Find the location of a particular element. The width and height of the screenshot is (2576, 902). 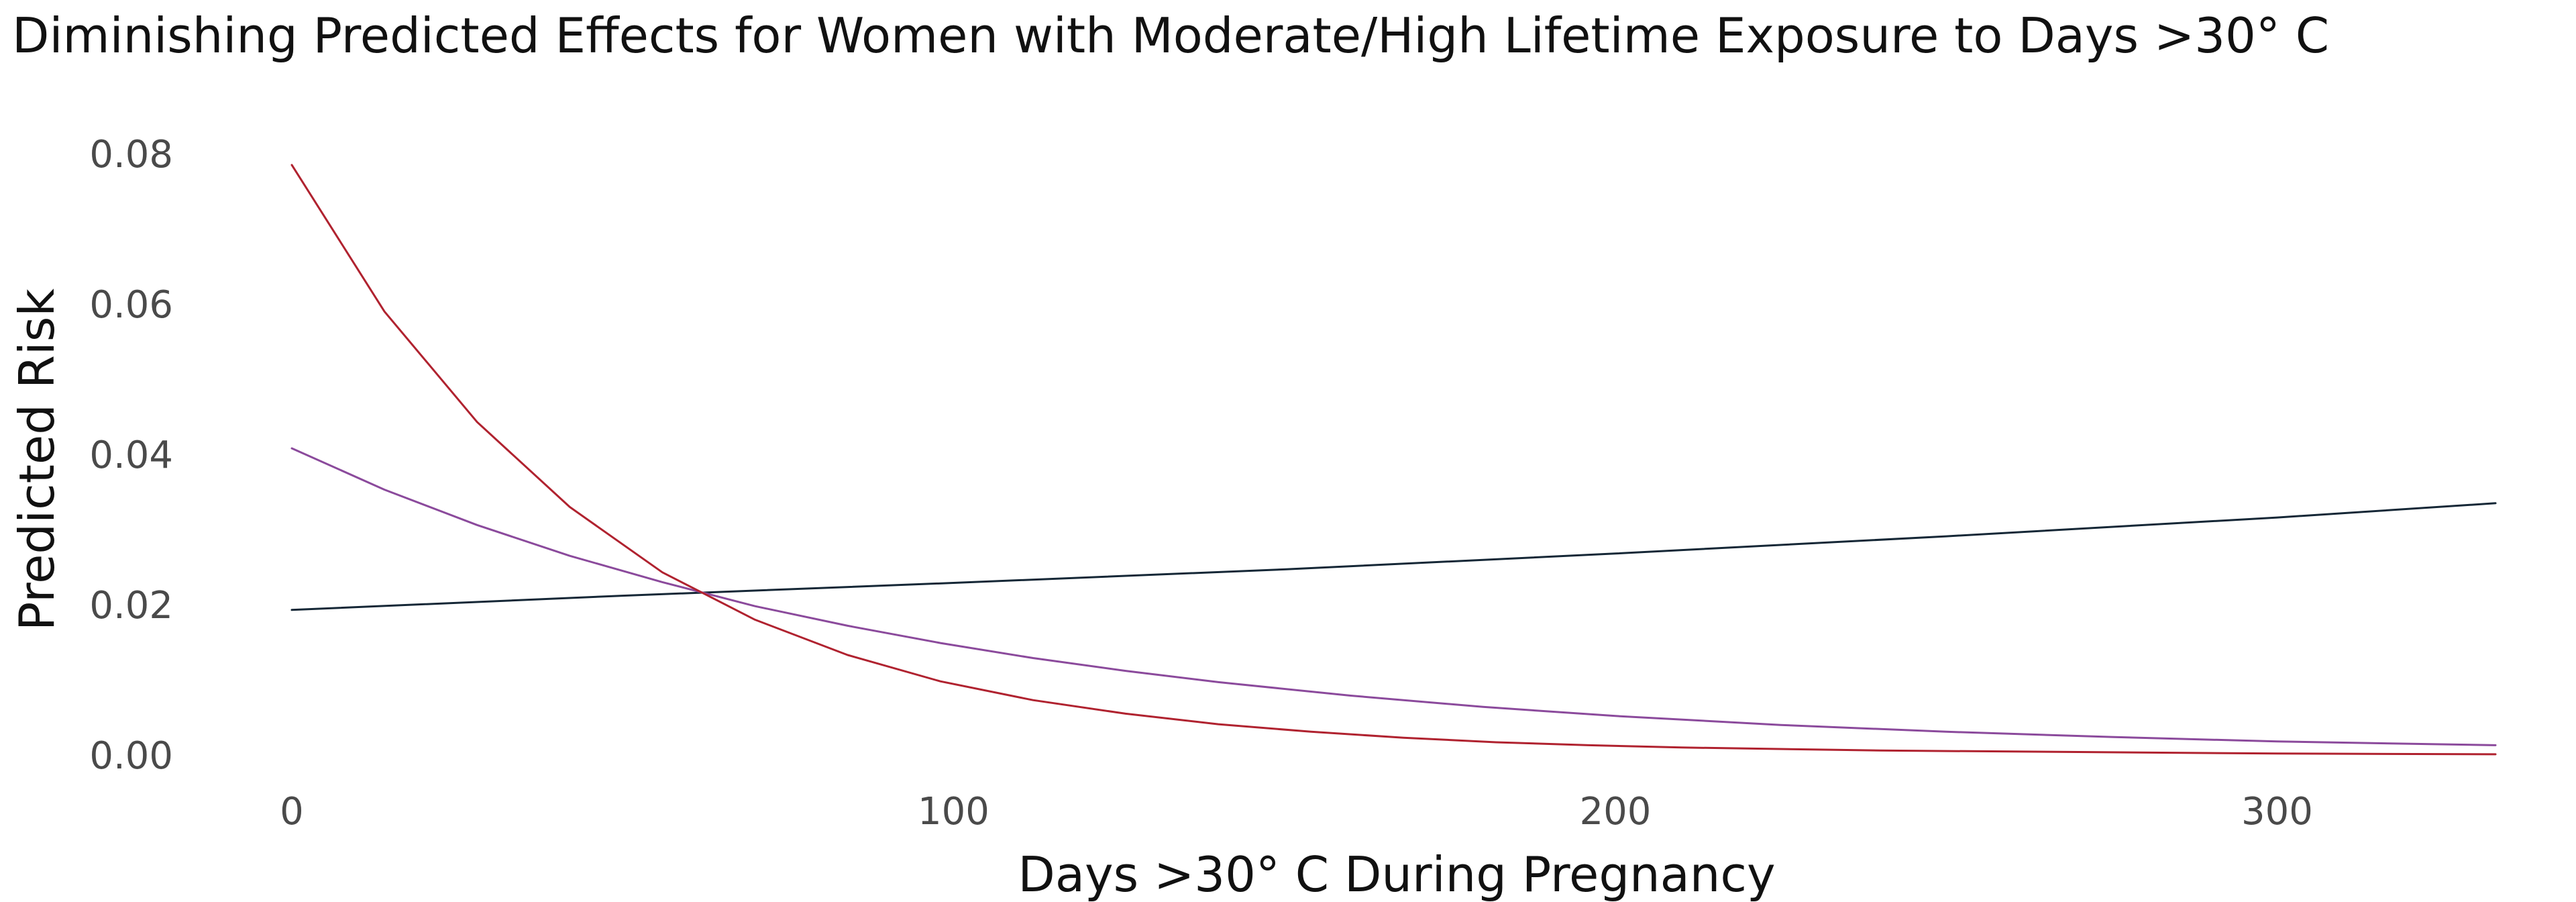

y-axis-title: Predicted Risk is located at coordinates (37, 460).